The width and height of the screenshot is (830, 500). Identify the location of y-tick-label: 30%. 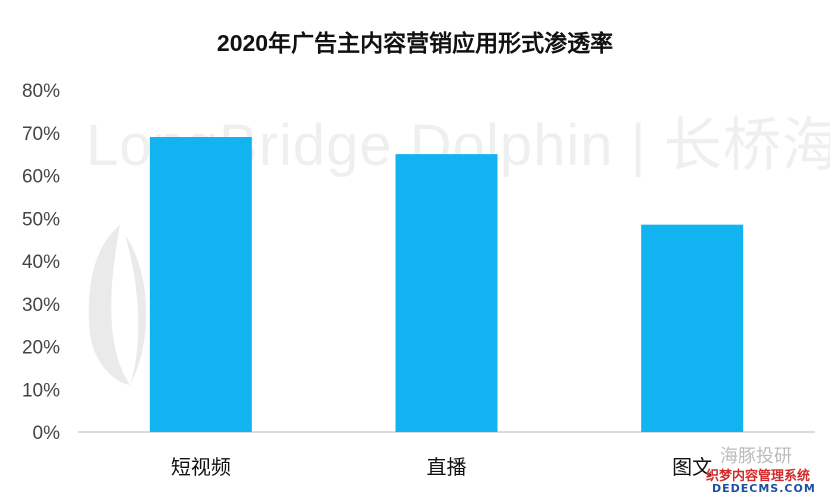
(41, 305).